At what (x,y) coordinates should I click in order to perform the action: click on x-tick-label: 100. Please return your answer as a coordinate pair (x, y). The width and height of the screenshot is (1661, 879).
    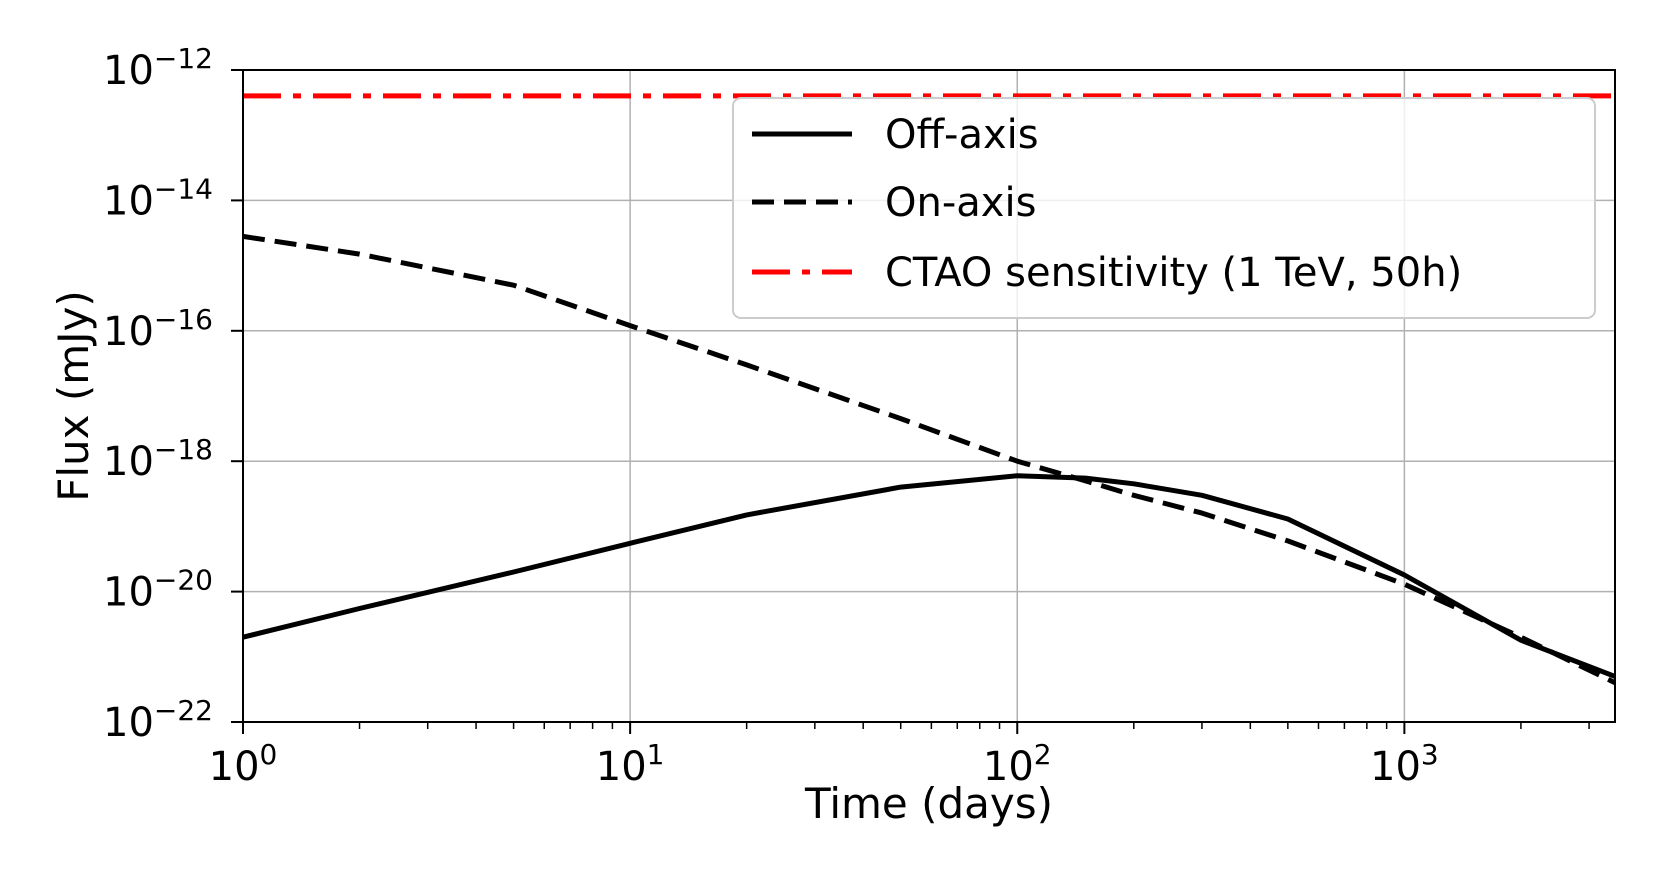
    Looking at the image, I should click on (243, 764).